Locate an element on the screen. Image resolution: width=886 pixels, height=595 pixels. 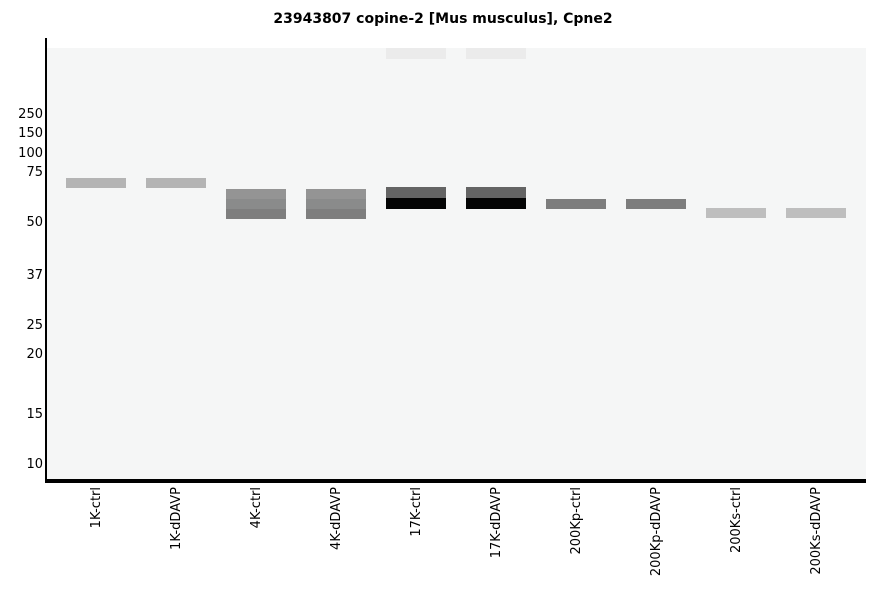
y-tick-label-75: 75 is located at coordinates (34, 172).